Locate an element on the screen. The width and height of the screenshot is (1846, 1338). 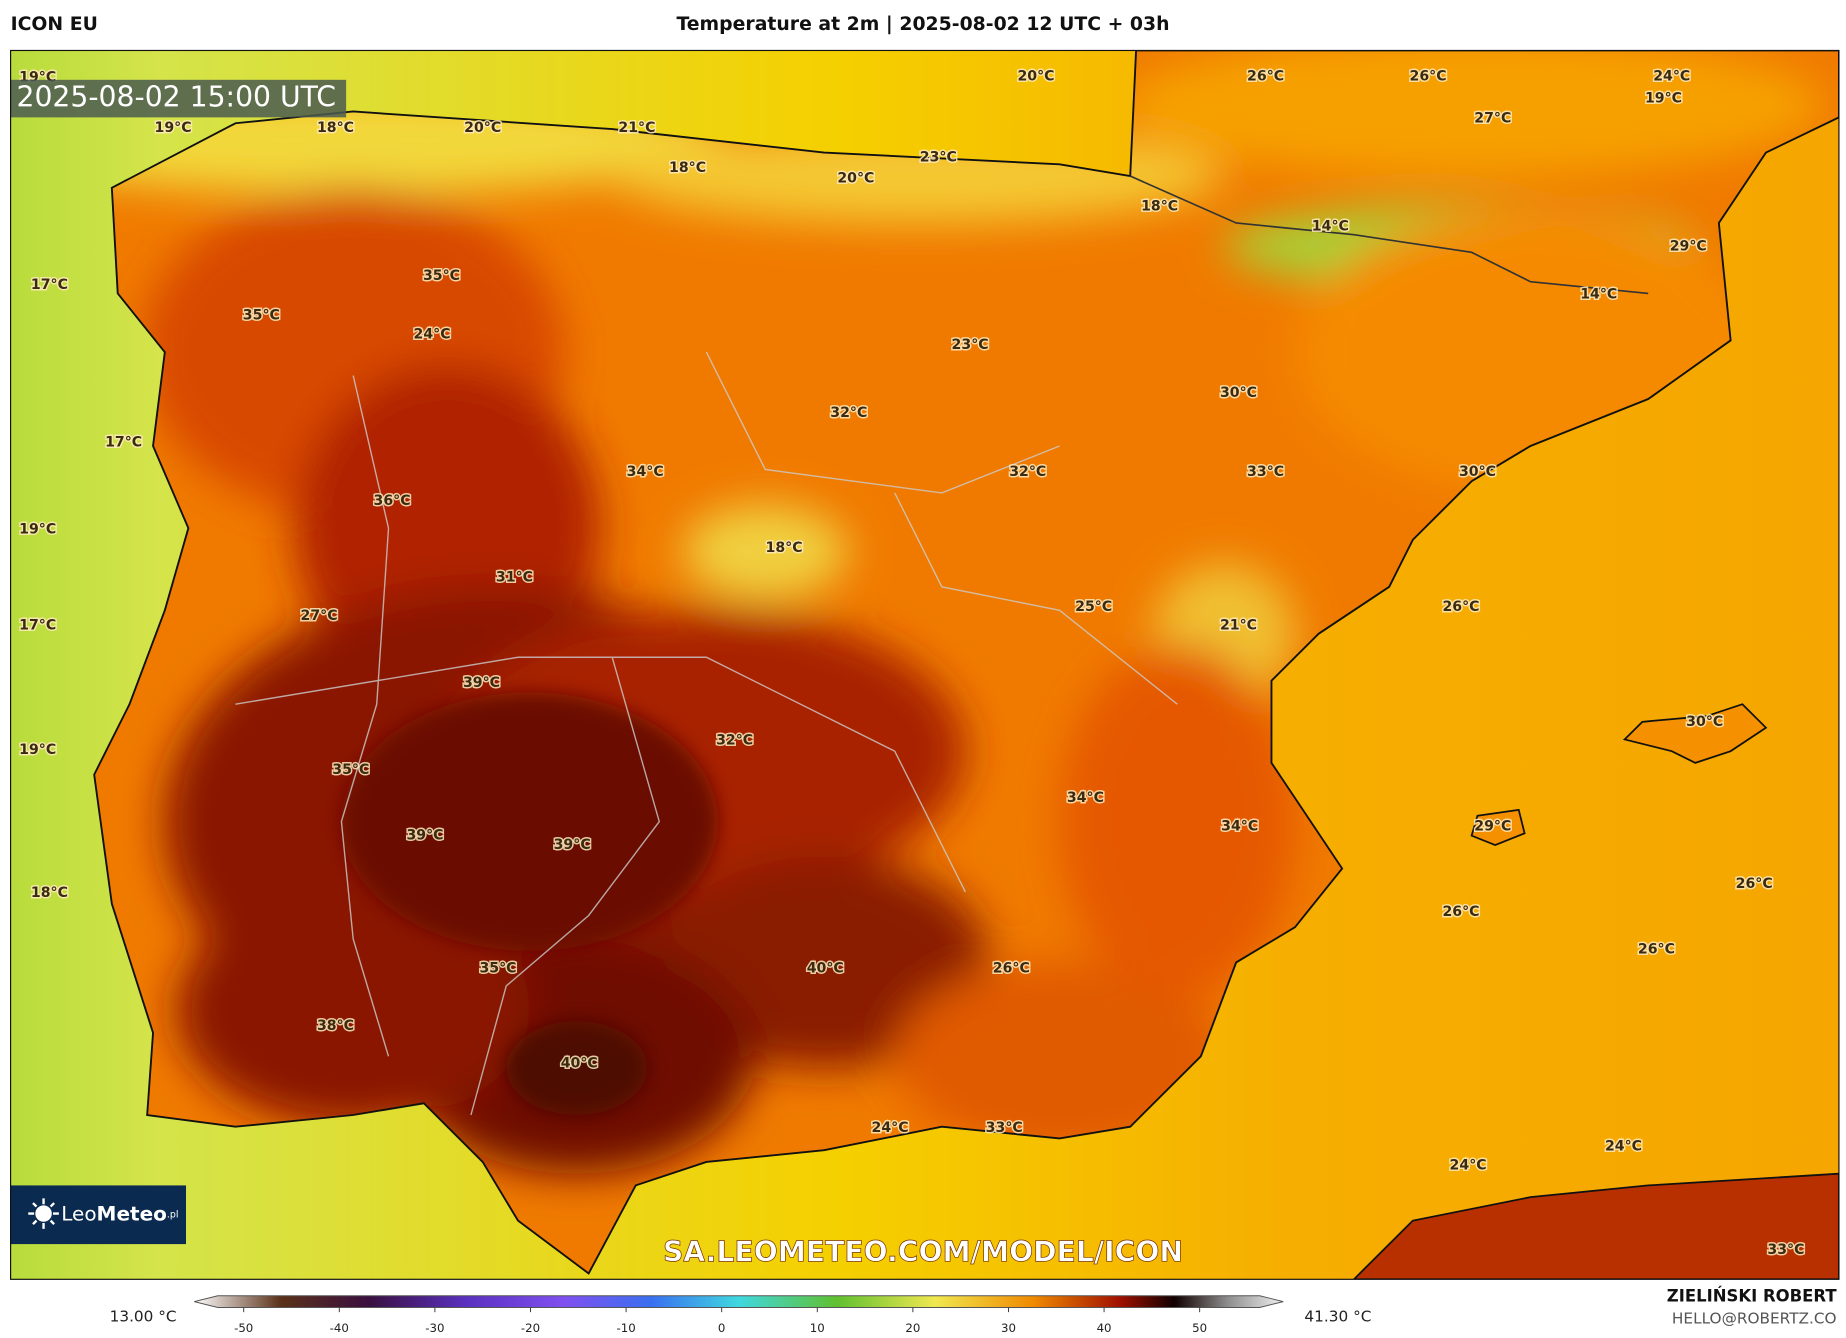
logo-bold: Meteo is located at coordinates (132, 1213).